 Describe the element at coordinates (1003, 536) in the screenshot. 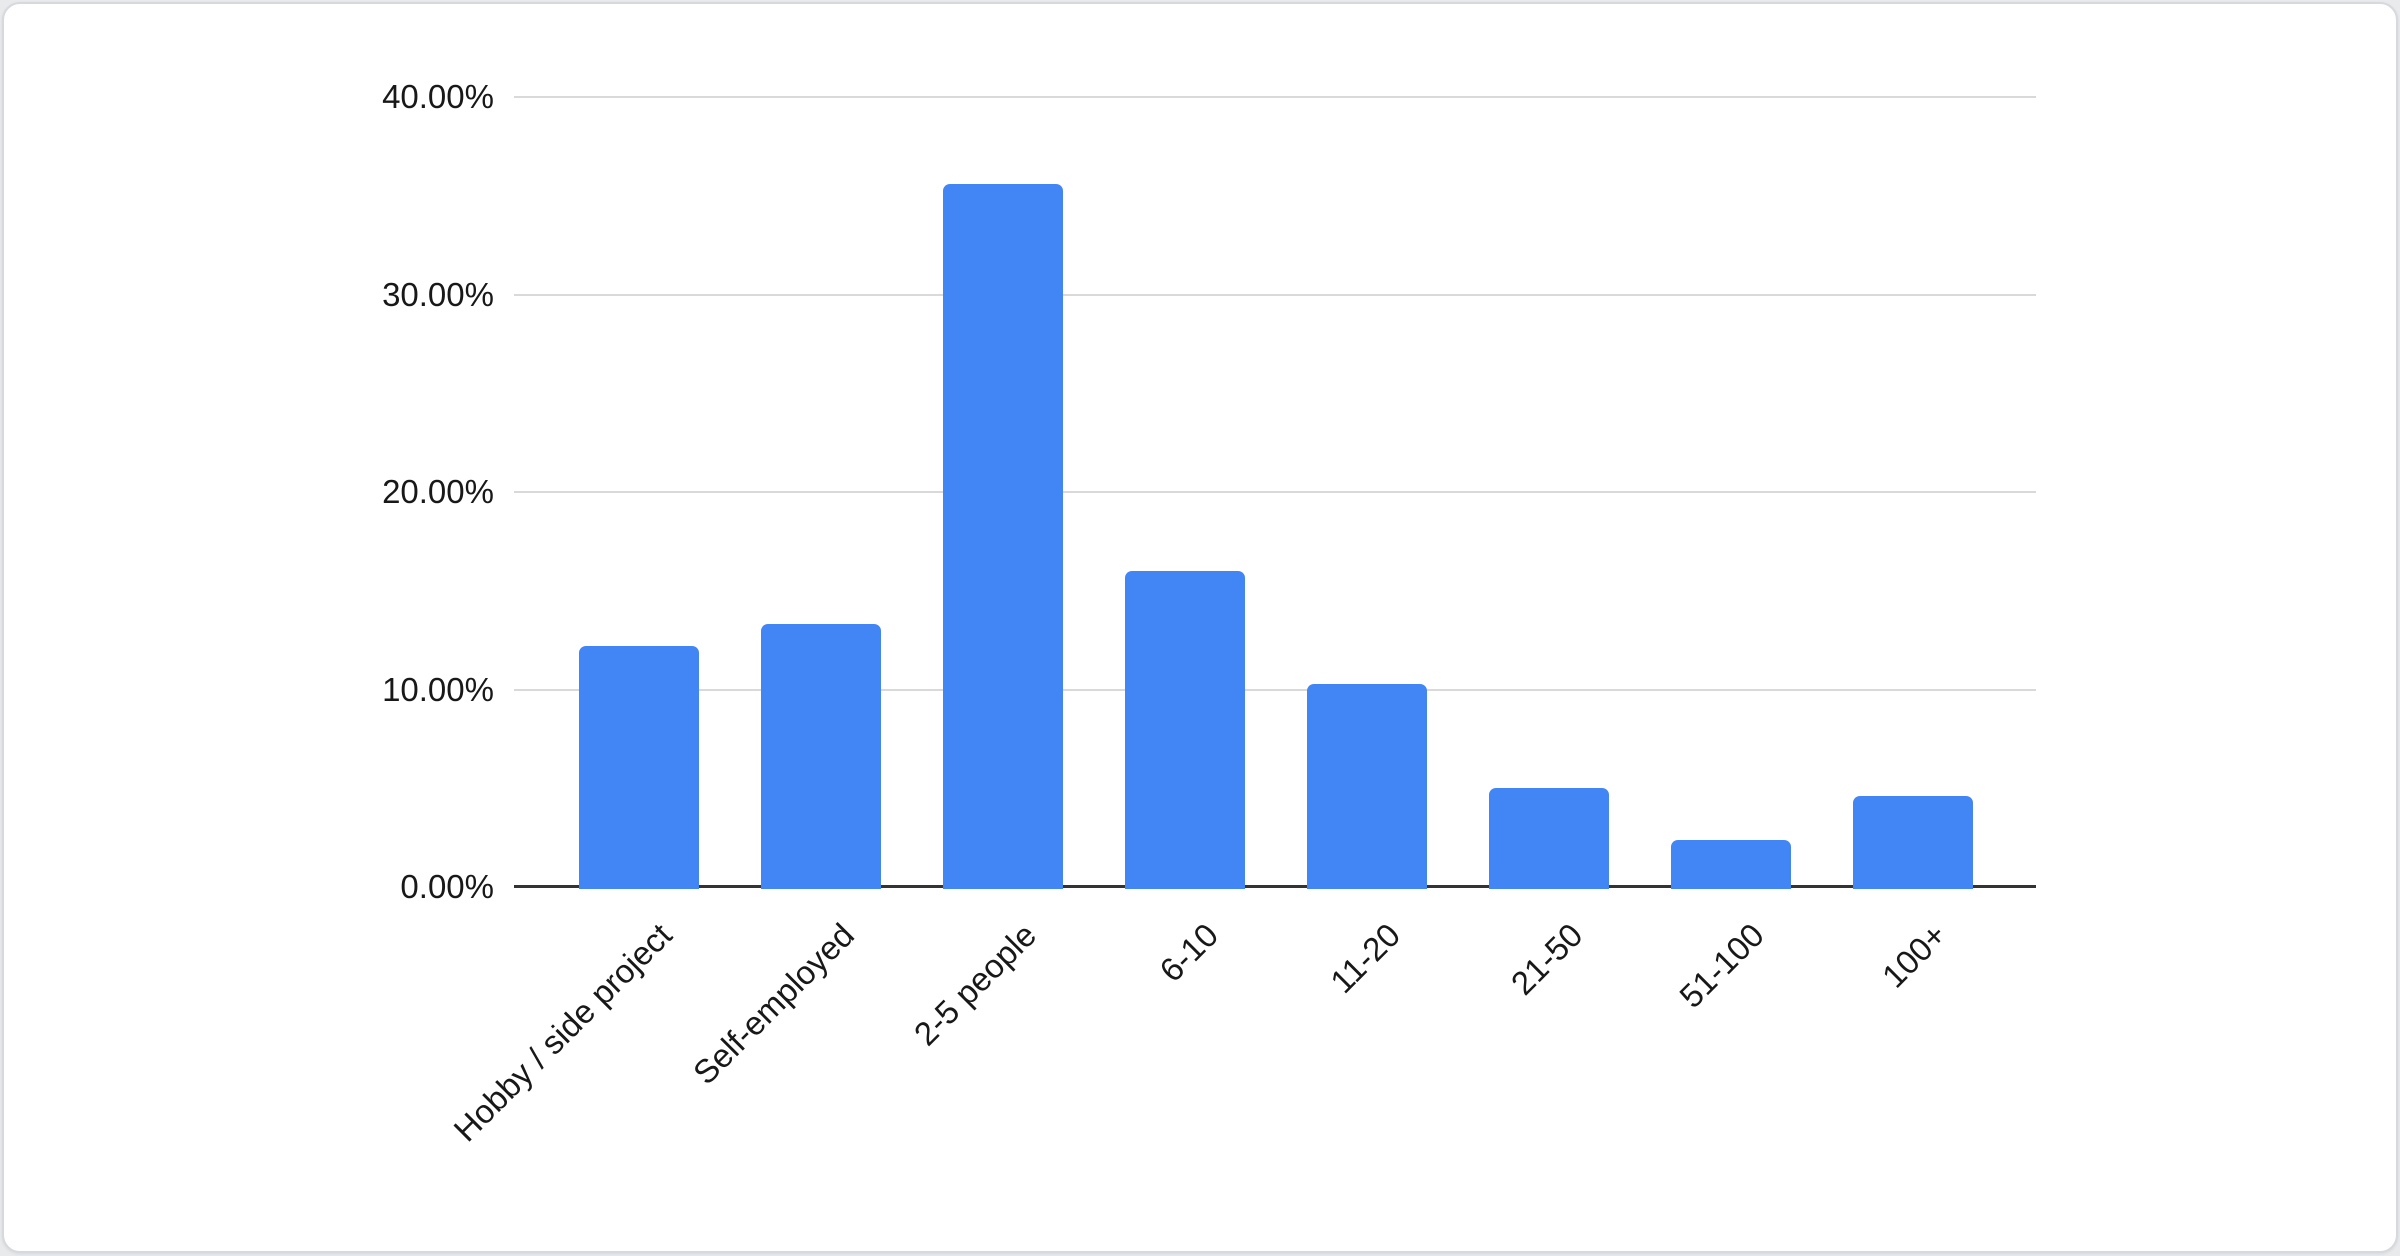

I see `bar-2-5-people` at that location.